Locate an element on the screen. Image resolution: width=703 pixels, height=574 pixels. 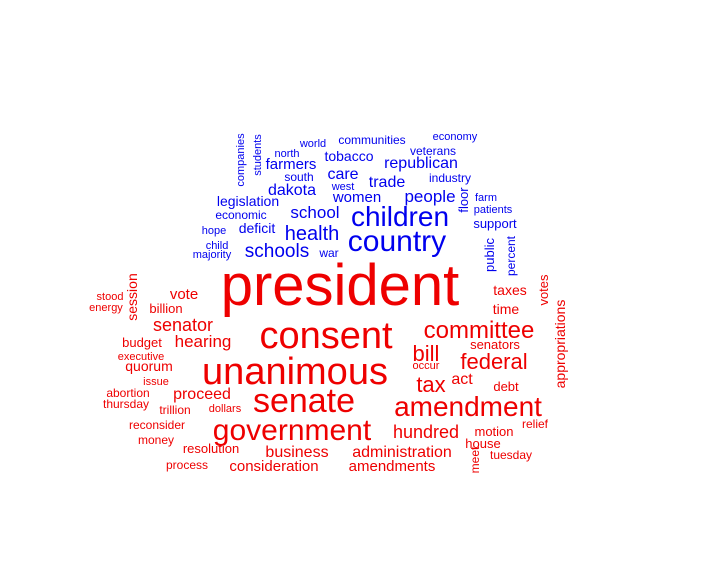
word-stood-red: stood is located at coordinates (110, 297).